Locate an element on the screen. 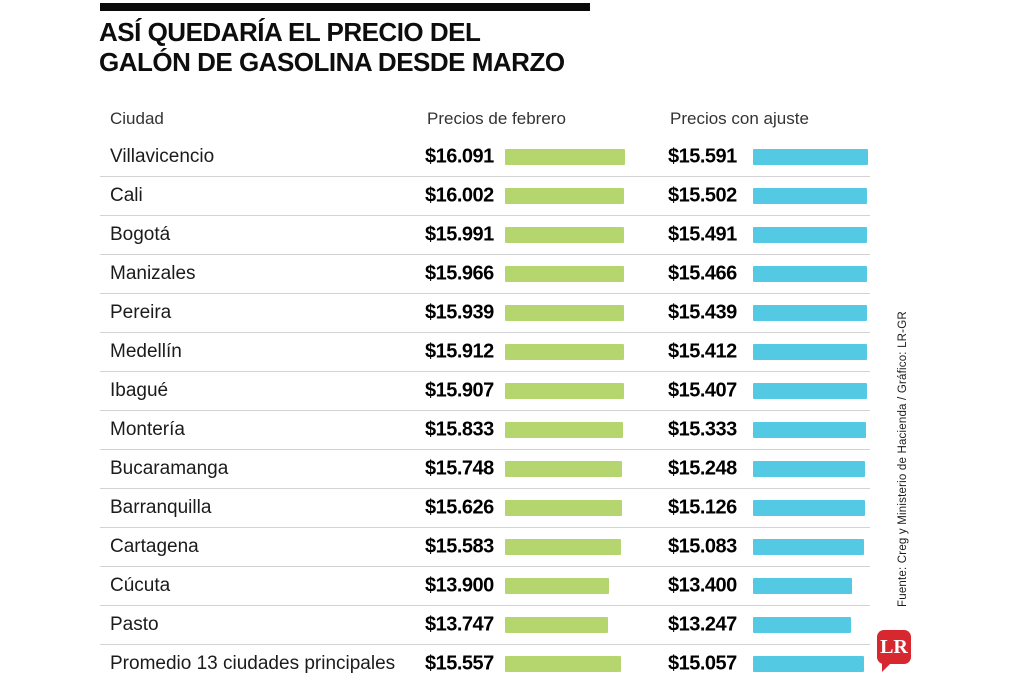  february-price-value: $15.939 is located at coordinates (459, 312).